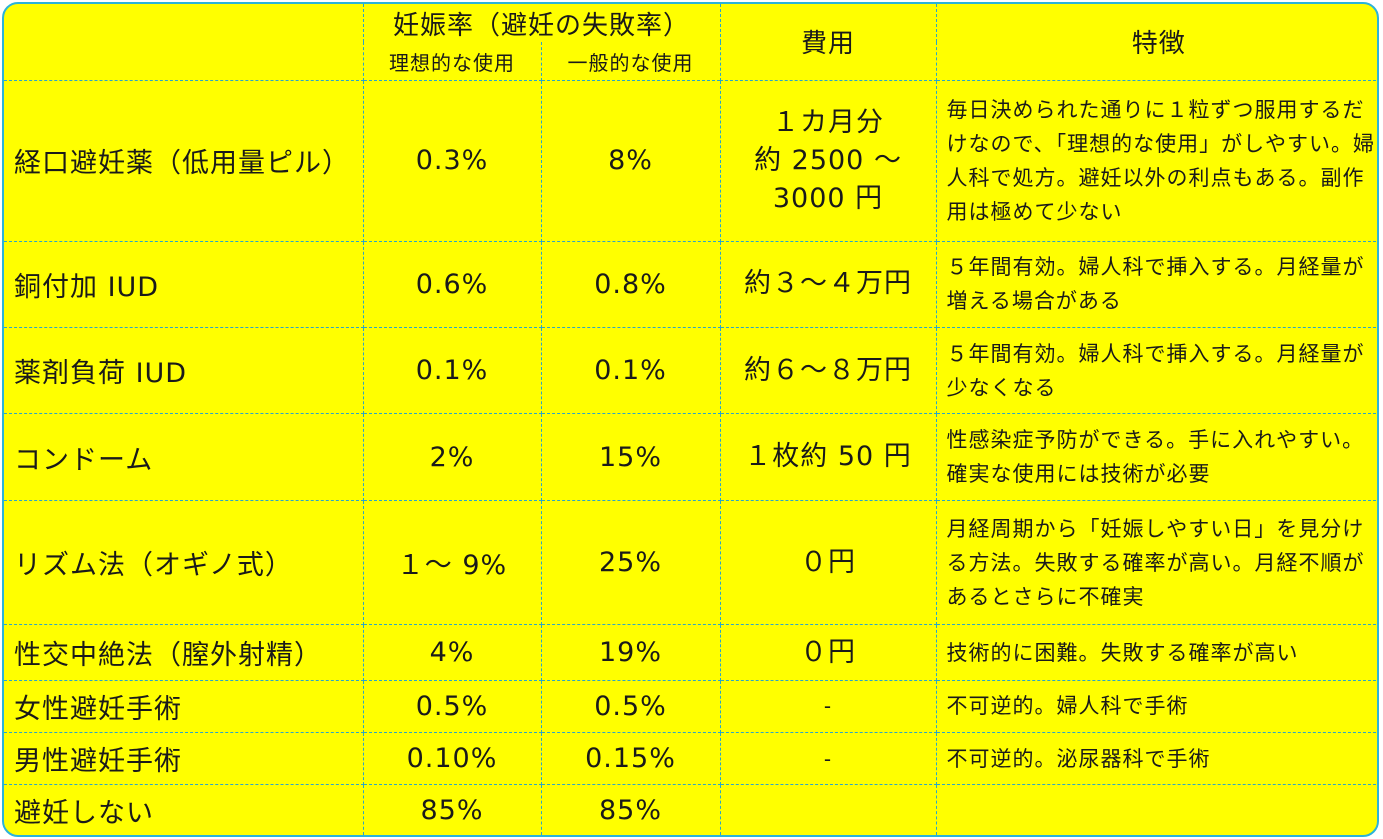 This screenshot has width=1383, height=839. Describe the element at coordinates (452, 371) in the screenshot. I see `ideal-use-rate: 0.1%` at that location.